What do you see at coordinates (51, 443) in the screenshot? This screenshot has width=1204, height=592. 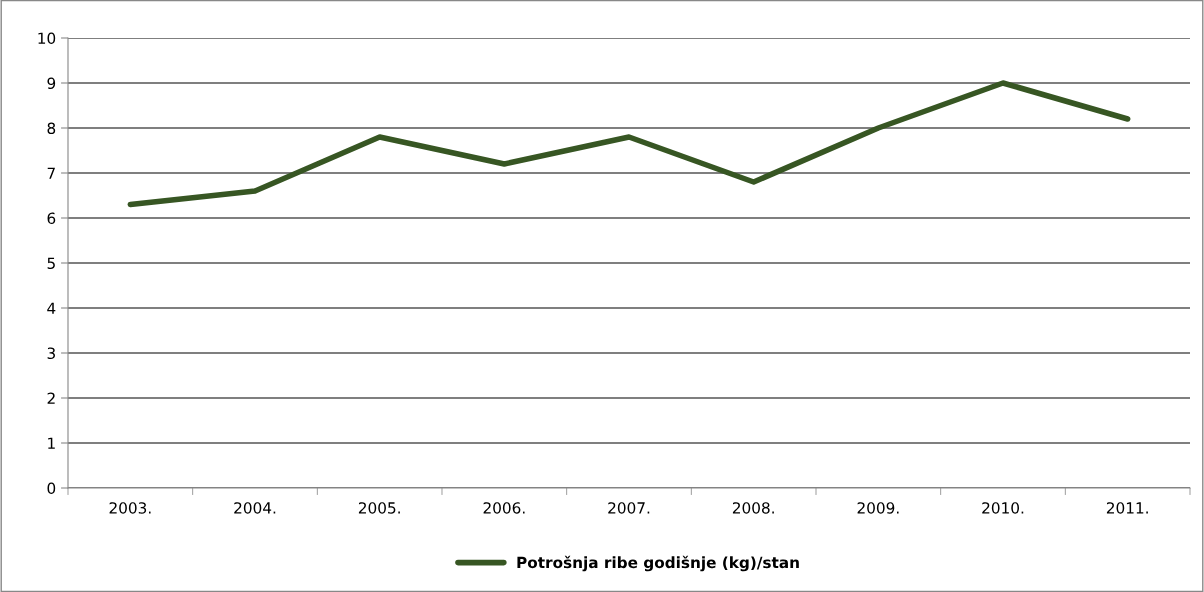 I see `y-tick-label: 1` at bounding box center [51, 443].